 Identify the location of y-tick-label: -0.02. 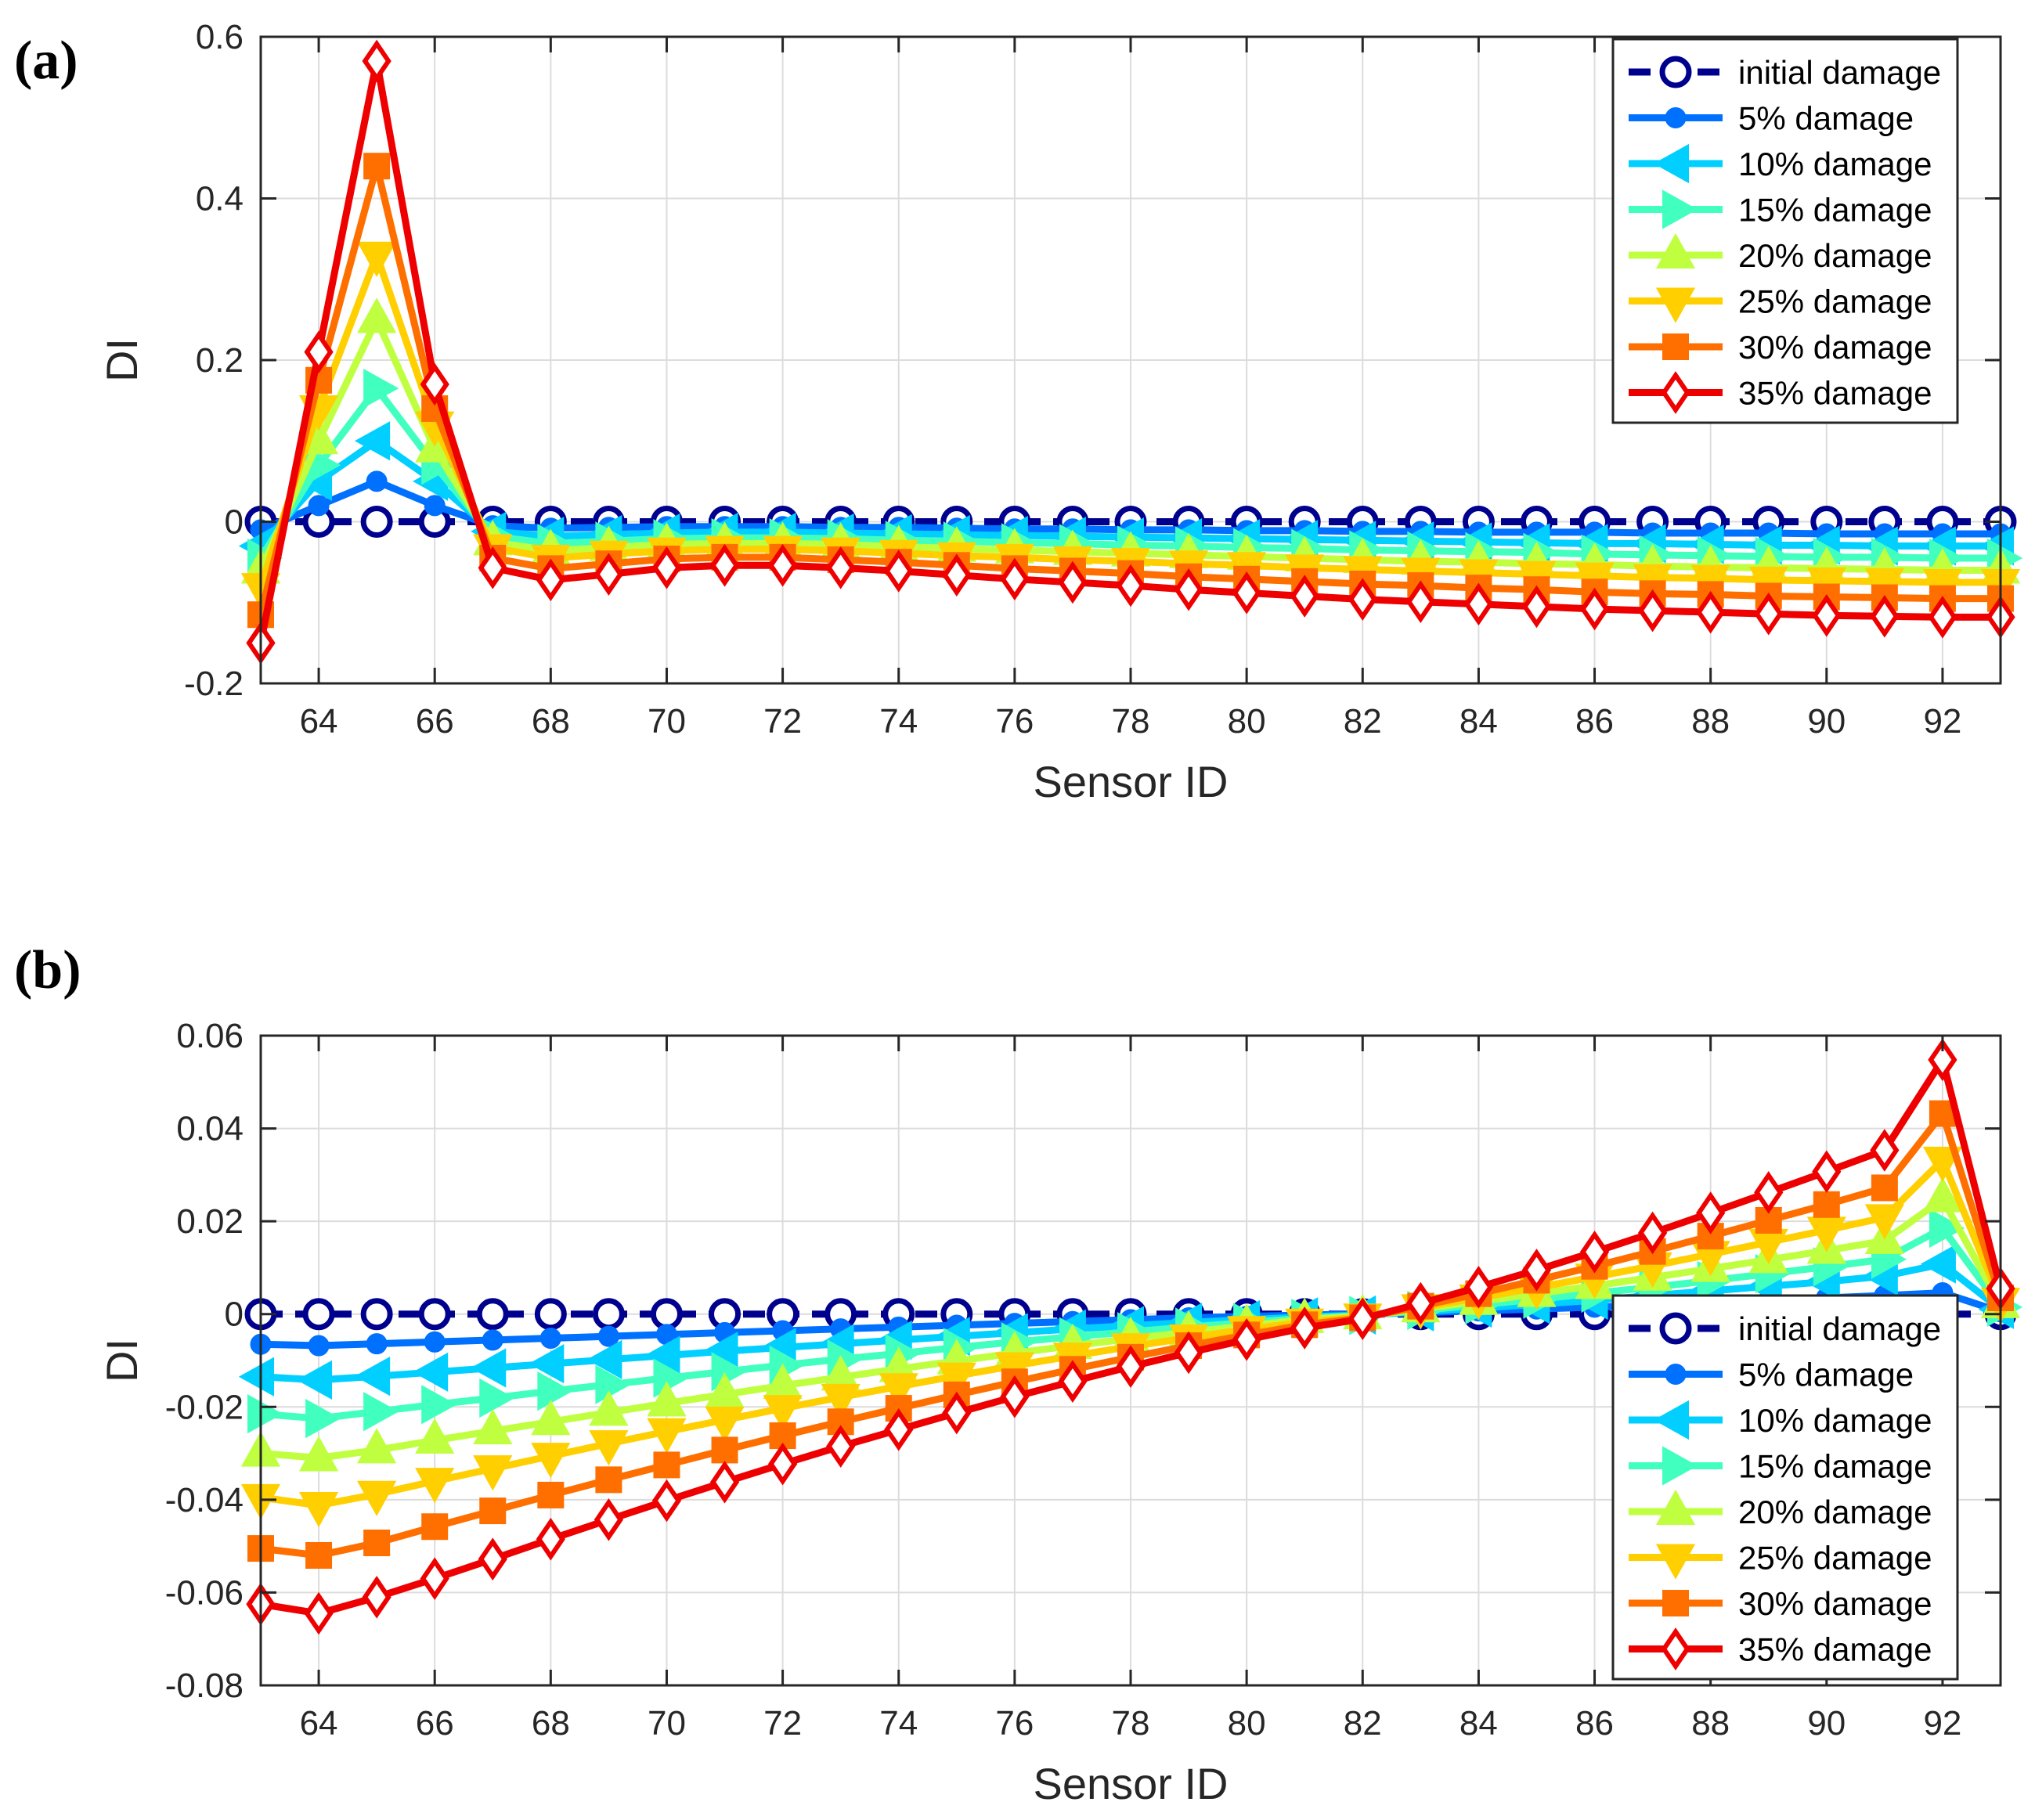
(204, 1407).